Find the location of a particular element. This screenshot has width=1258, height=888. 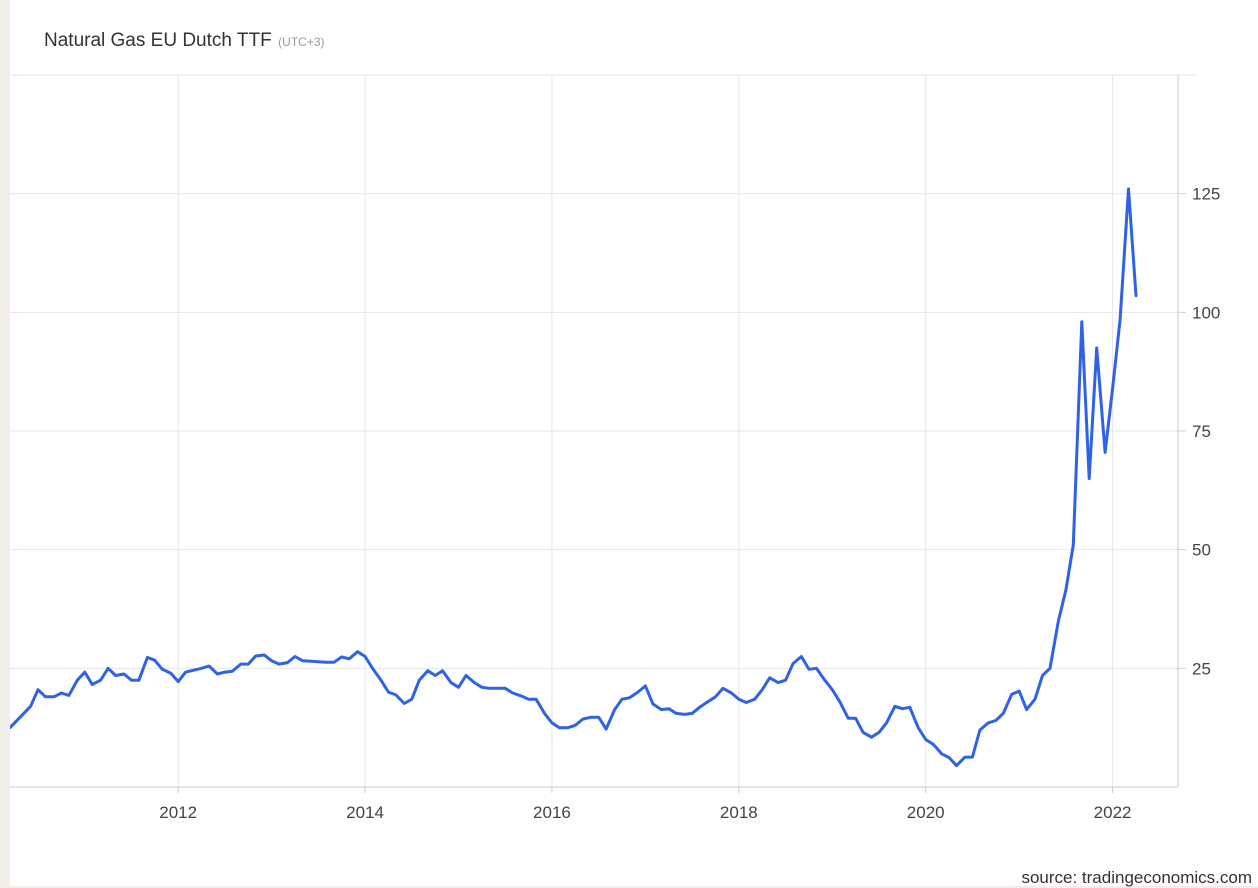

x-tick-label: 2012 is located at coordinates (178, 812).